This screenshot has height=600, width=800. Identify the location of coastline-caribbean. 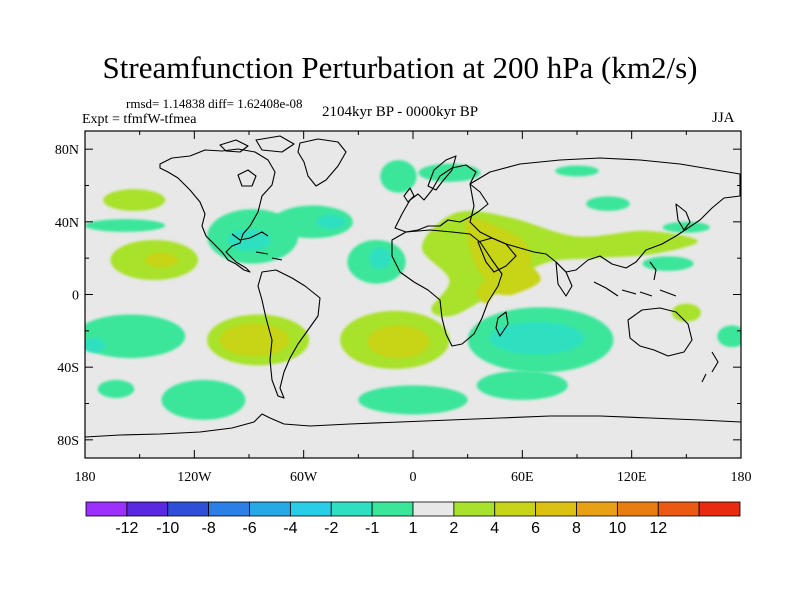
(269, 256).